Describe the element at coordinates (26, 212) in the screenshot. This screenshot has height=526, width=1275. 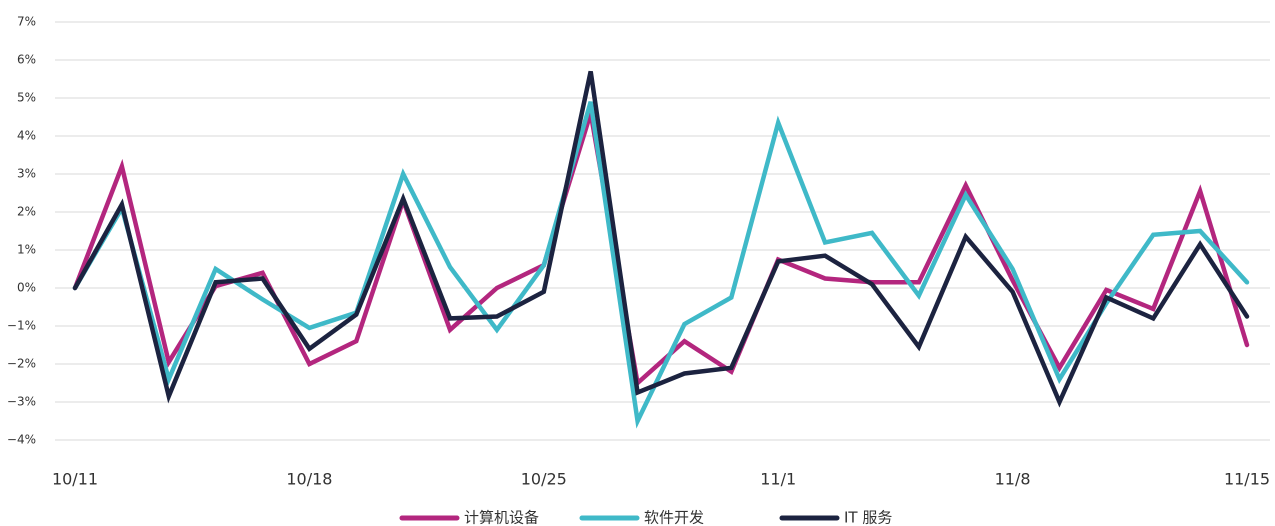
I see `y-tick-label: 2%` at that location.